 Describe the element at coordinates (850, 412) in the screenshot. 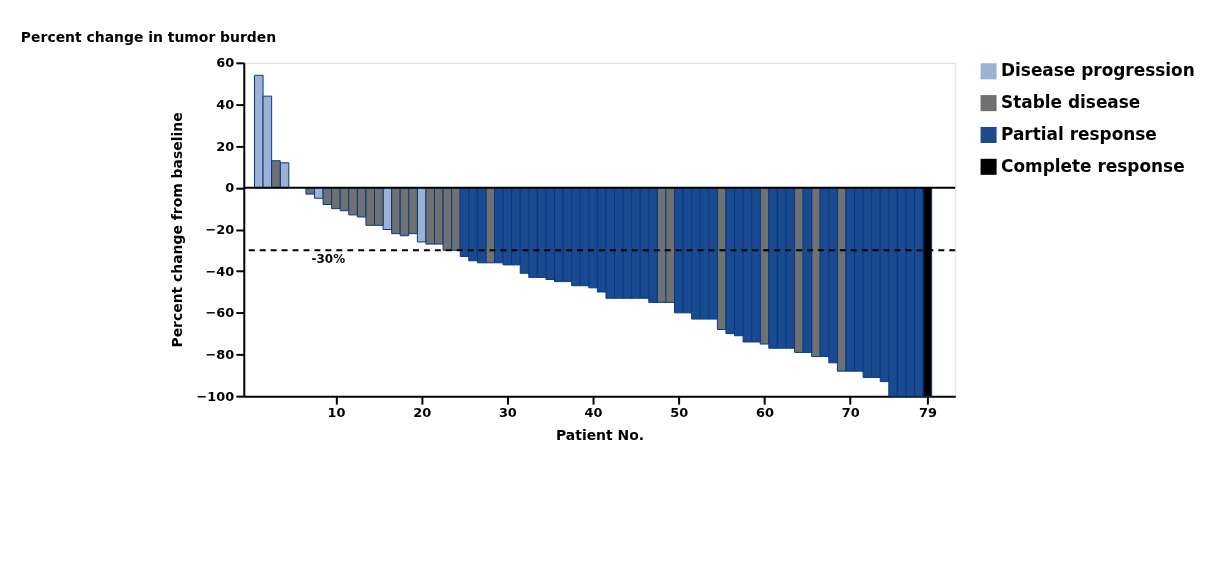

I see `x-tick-label: 70` at that location.